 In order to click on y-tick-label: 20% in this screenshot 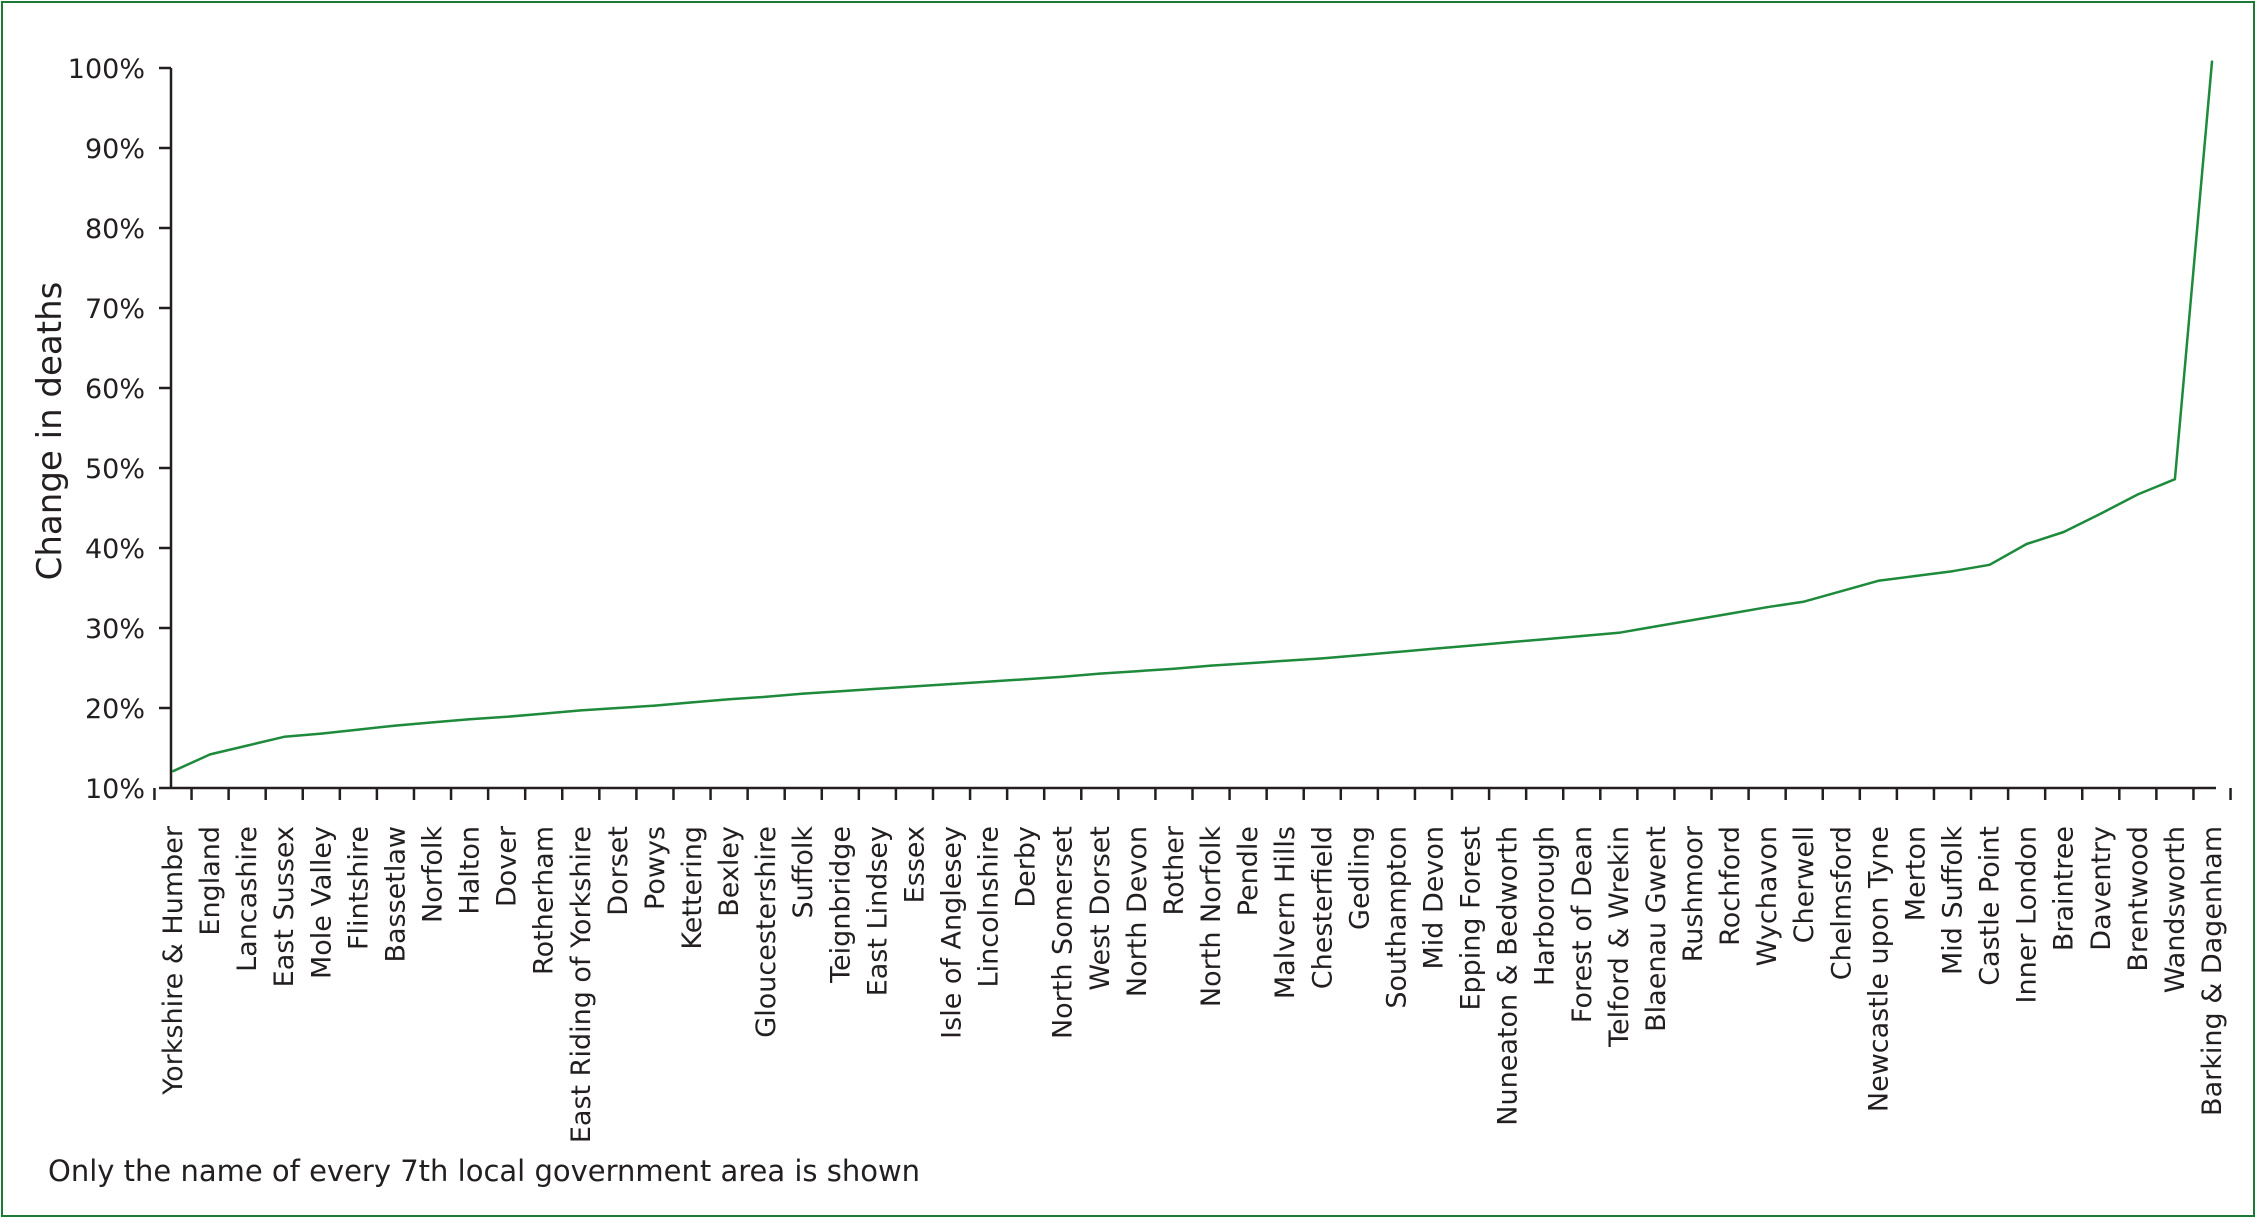, I will do `click(115, 709)`.